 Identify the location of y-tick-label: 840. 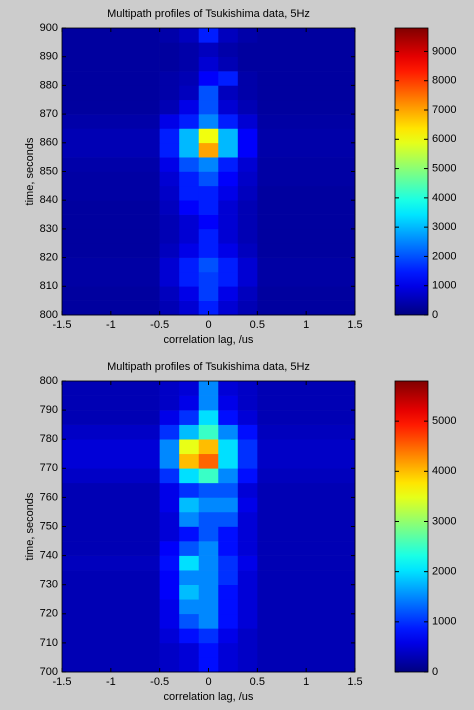
(49, 200).